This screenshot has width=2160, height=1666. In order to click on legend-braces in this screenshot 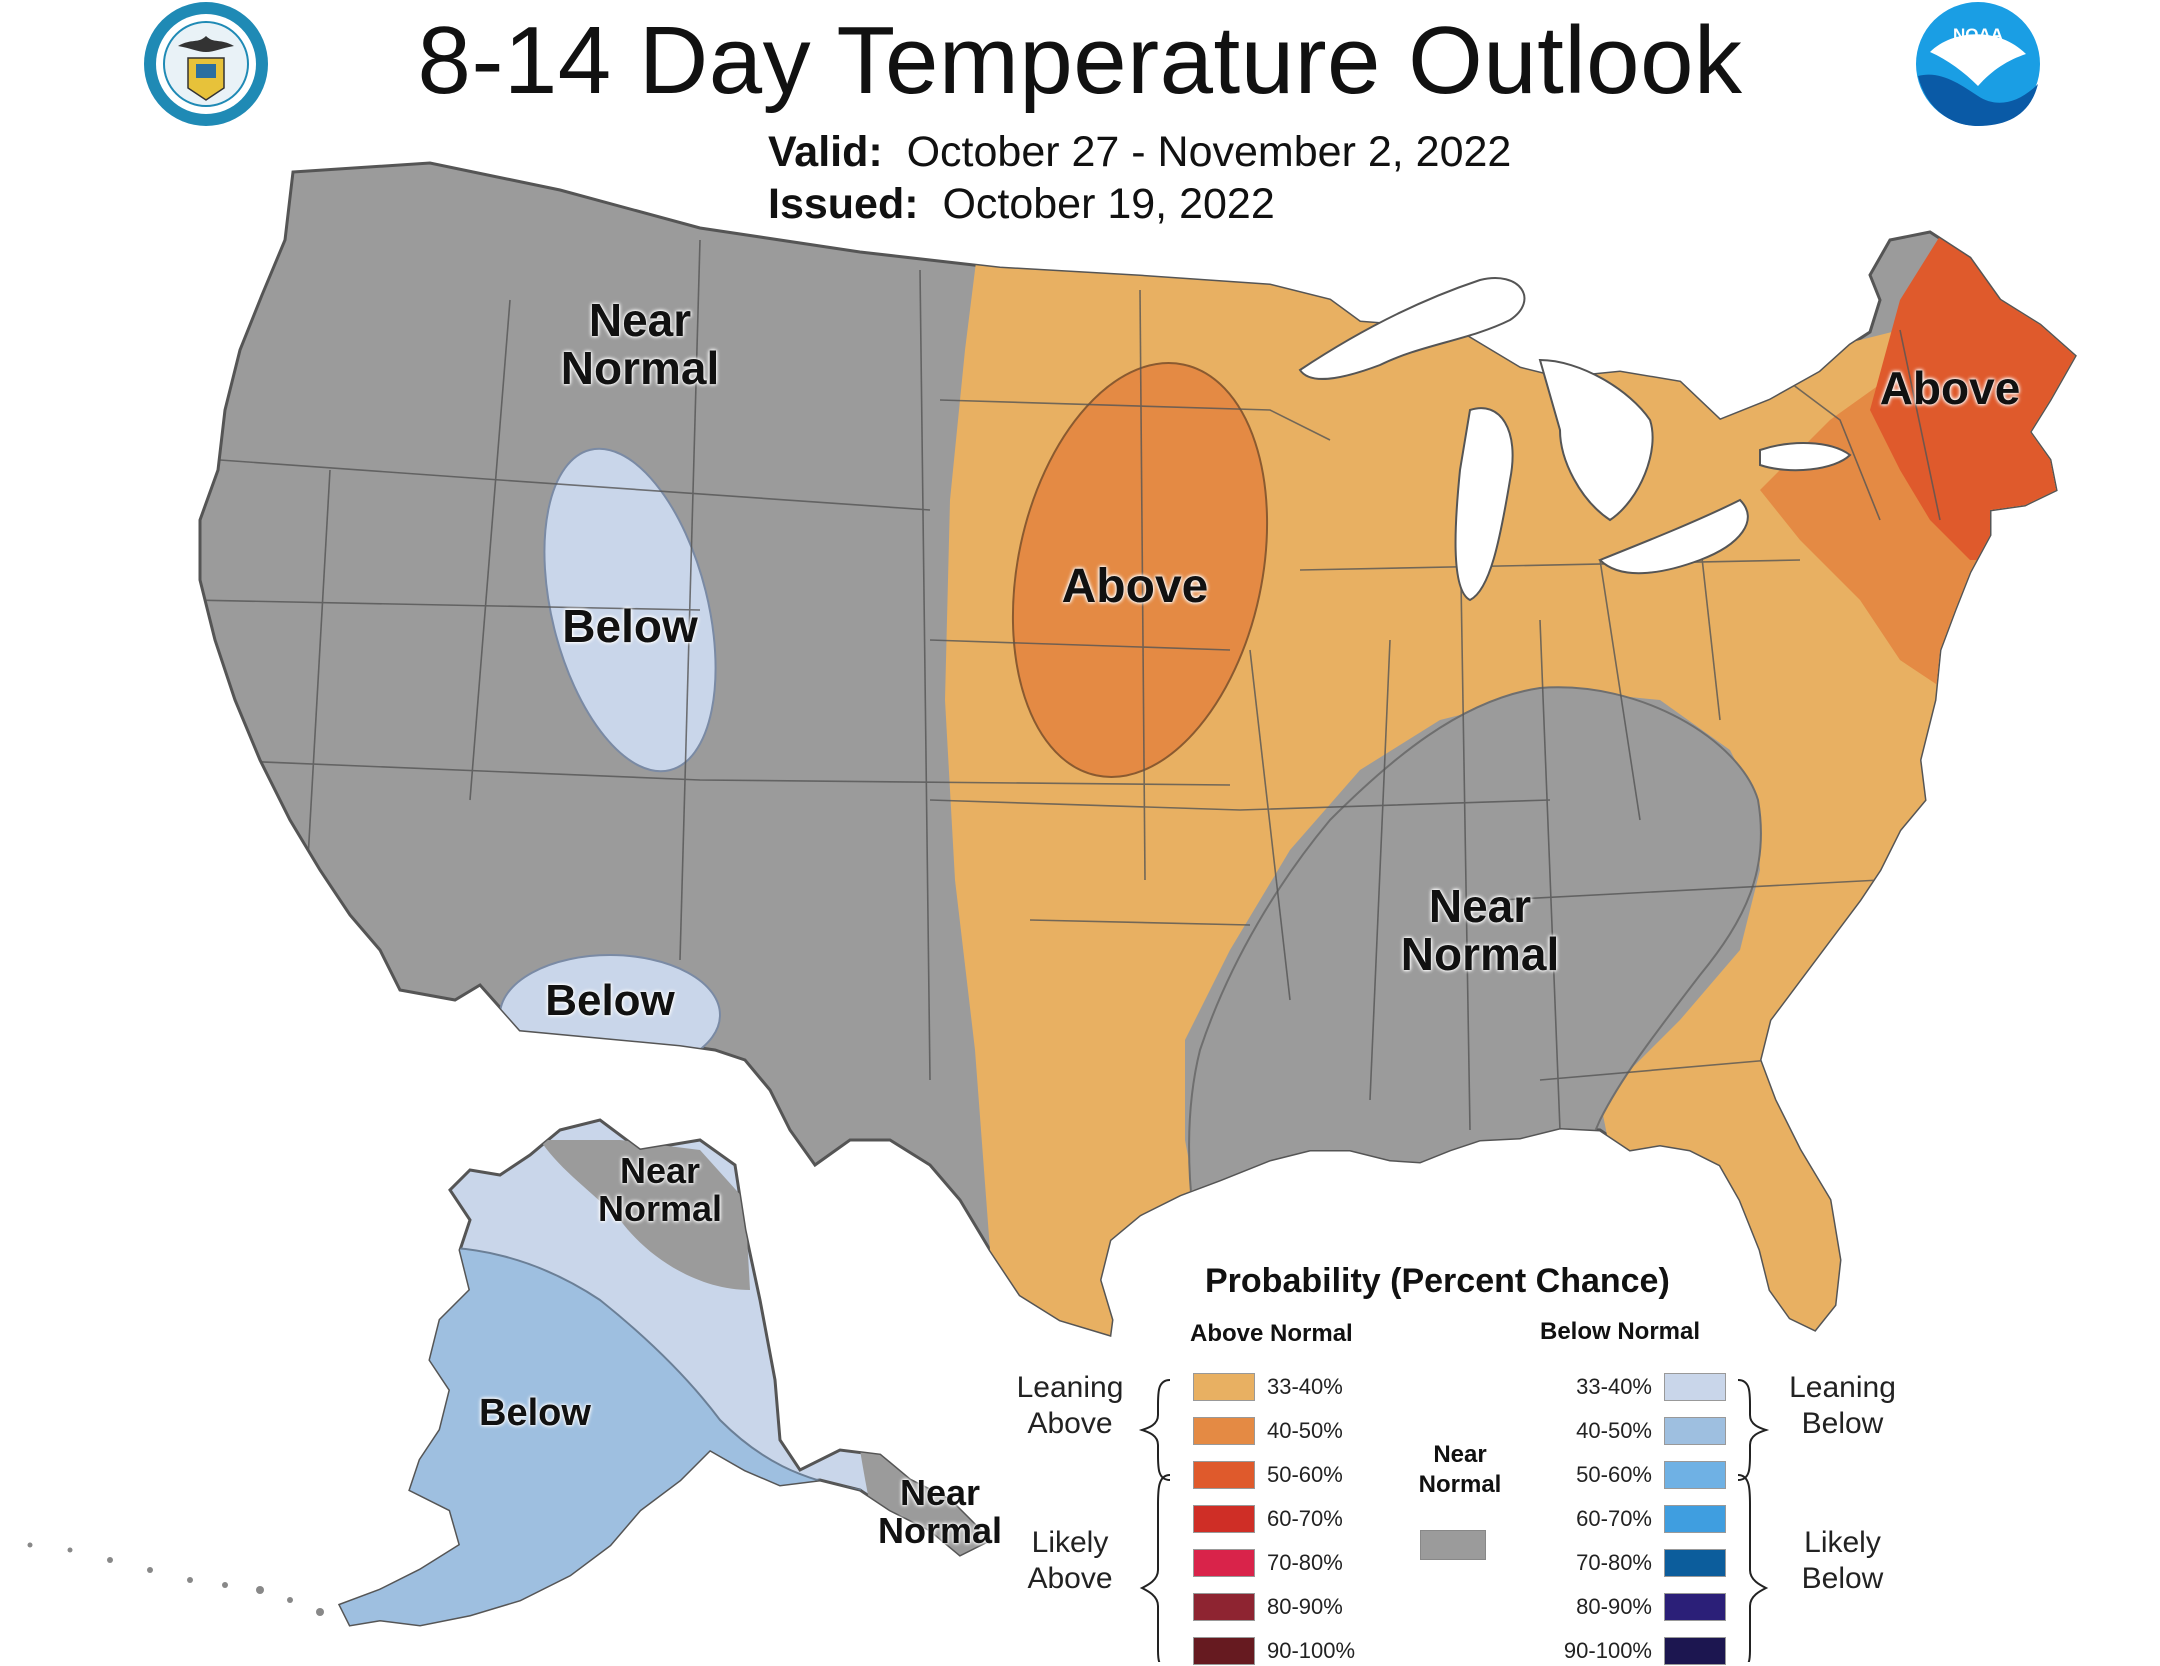, I will do `click(1454, 1520)`.